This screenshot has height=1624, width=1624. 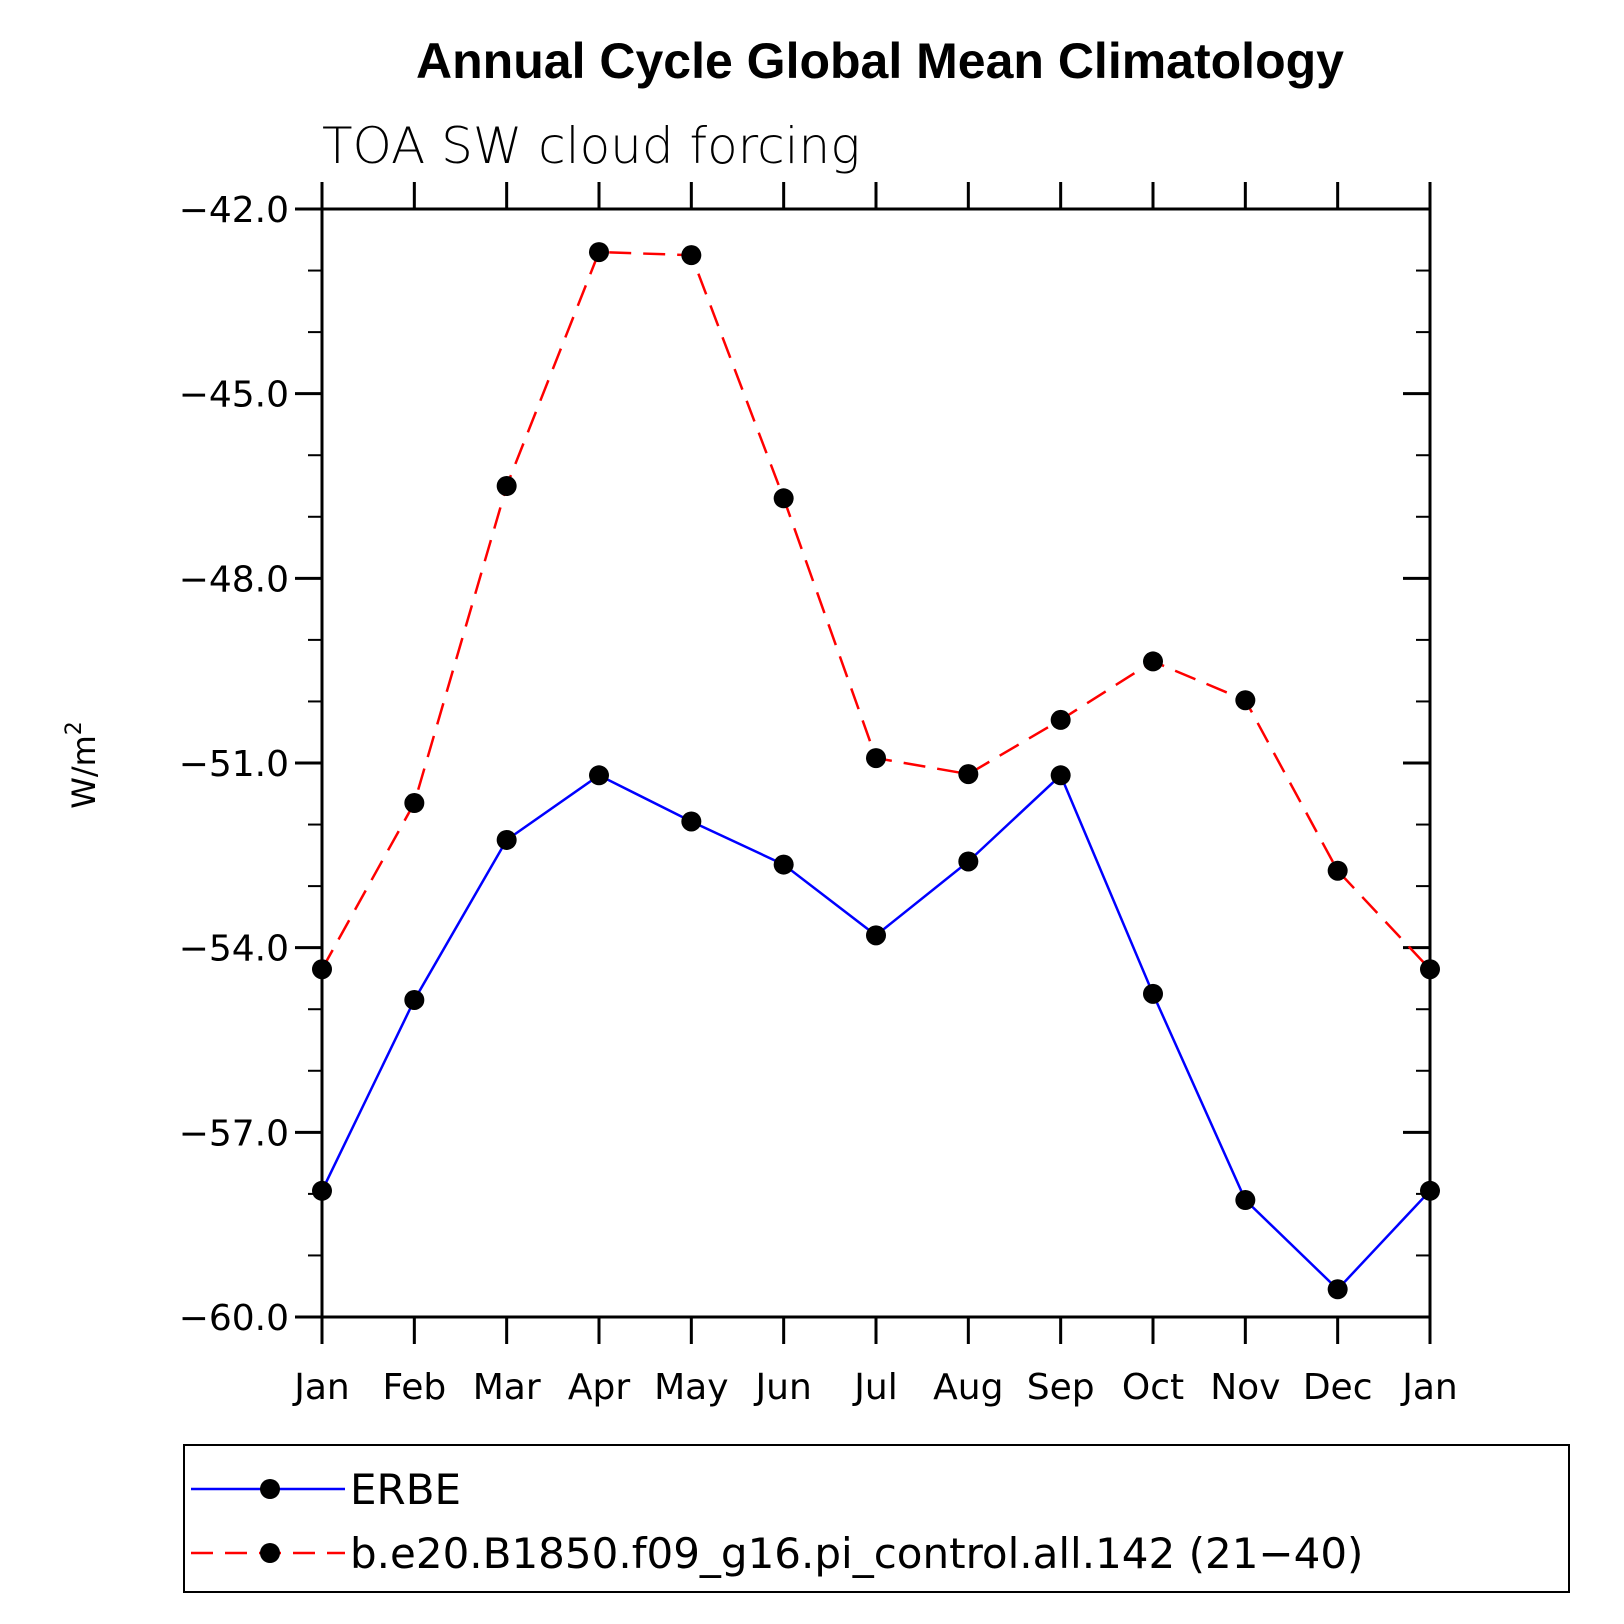 What do you see at coordinates (405, 1489) in the screenshot?
I see `legend-label-1: ERBE` at bounding box center [405, 1489].